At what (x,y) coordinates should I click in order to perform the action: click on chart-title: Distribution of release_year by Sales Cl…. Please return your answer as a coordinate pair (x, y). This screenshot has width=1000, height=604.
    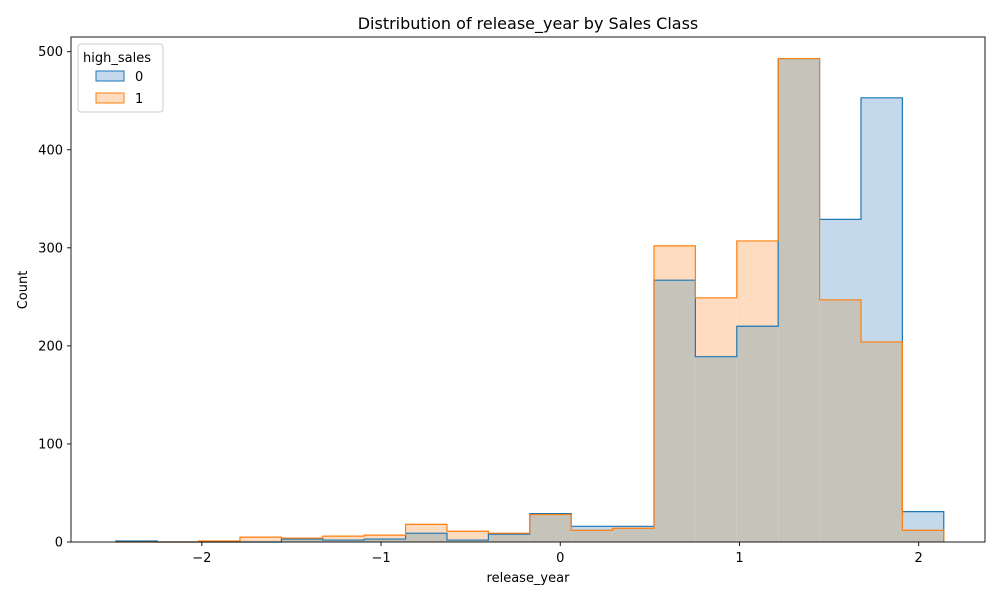
    Looking at the image, I should click on (528, 24).